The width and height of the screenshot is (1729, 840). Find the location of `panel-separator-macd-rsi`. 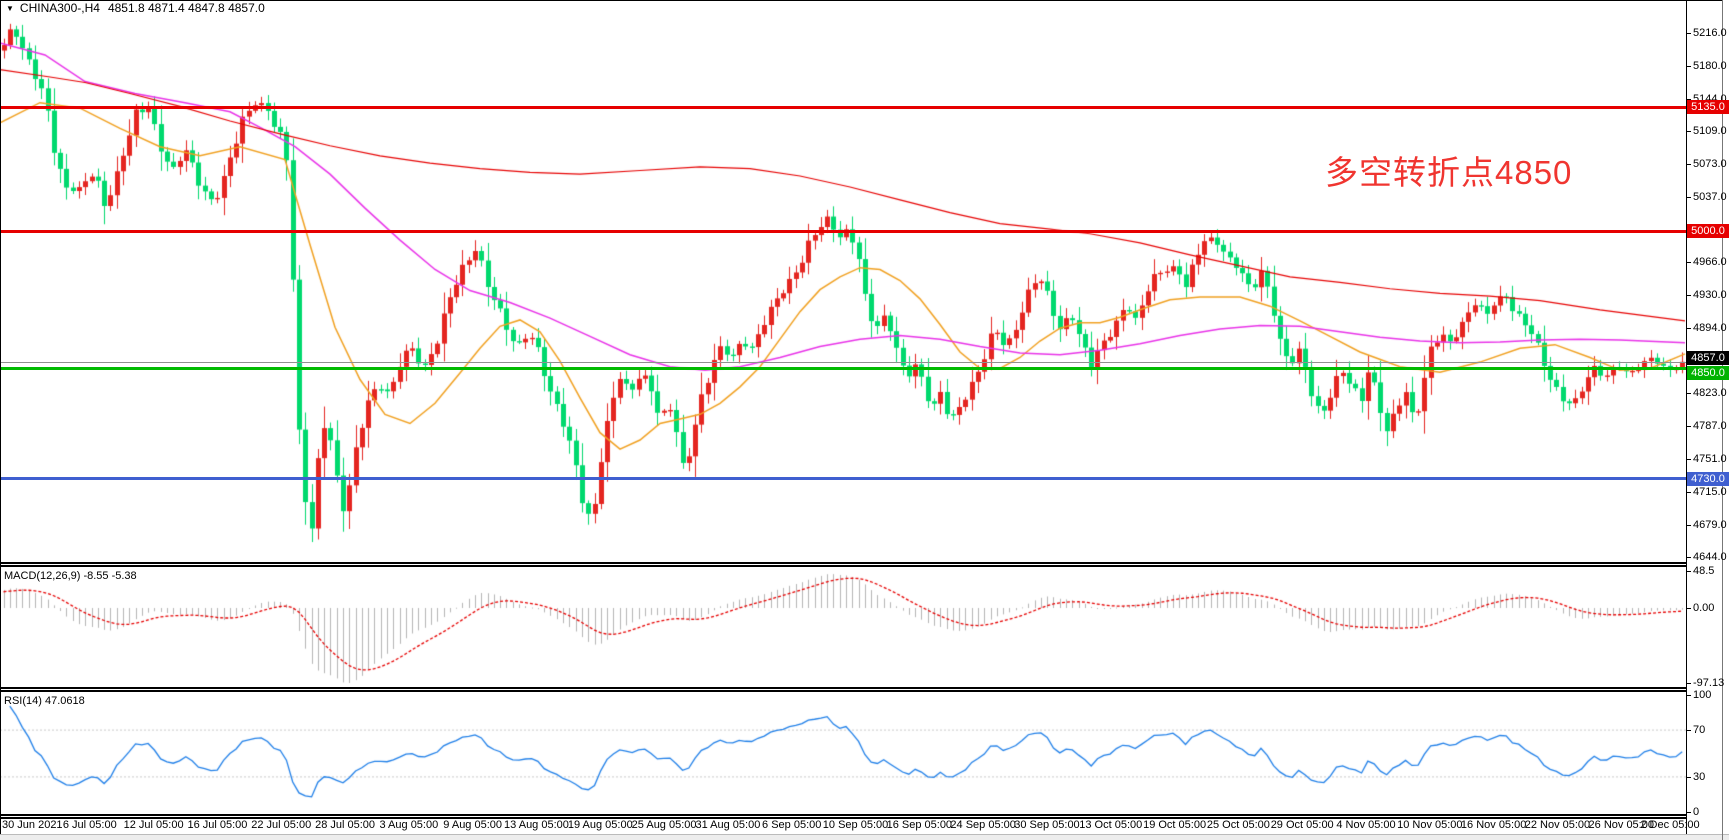

panel-separator-macd-rsi is located at coordinates (843, 689).